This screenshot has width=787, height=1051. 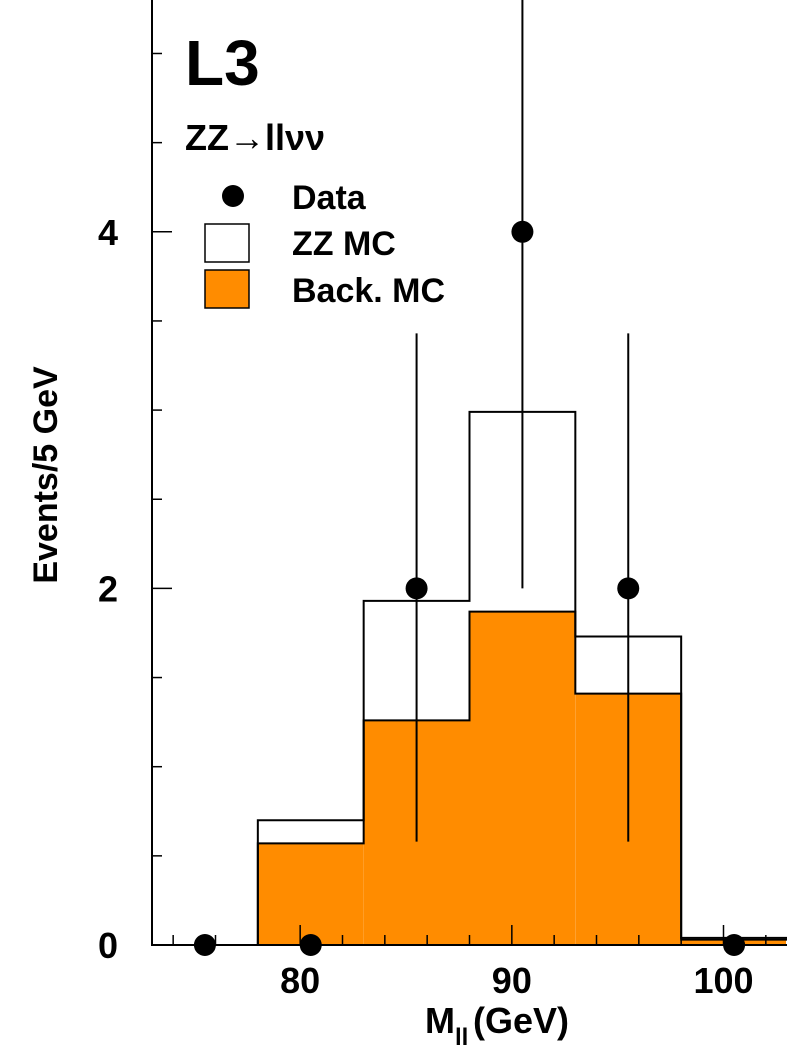 What do you see at coordinates (521, 1020) in the screenshot?
I see `x-axis-label-unit: (GeV)` at bounding box center [521, 1020].